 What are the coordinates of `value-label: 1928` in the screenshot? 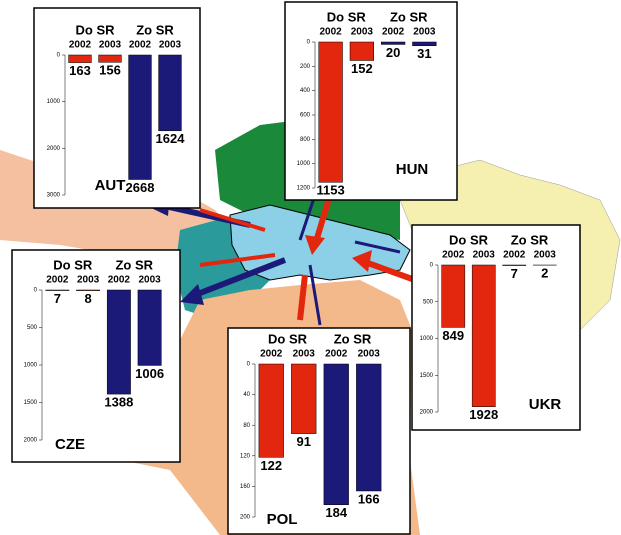 It's located at (483, 414).